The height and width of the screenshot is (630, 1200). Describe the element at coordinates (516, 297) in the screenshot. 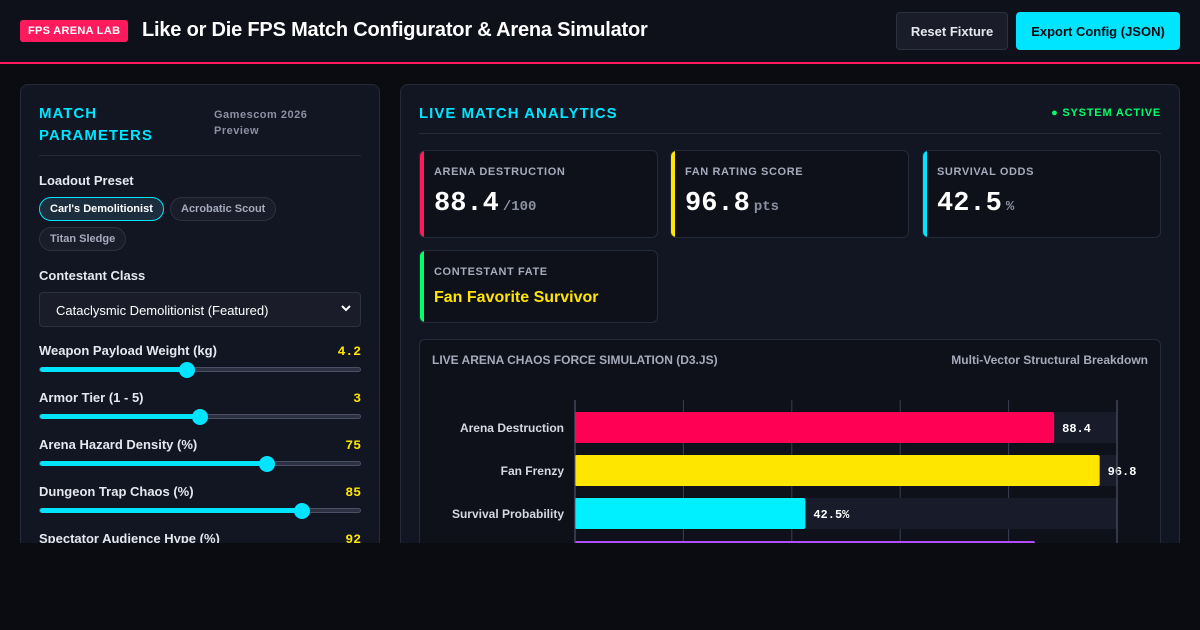

I see `fate-value: Fan Favorite Survivor` at that location.